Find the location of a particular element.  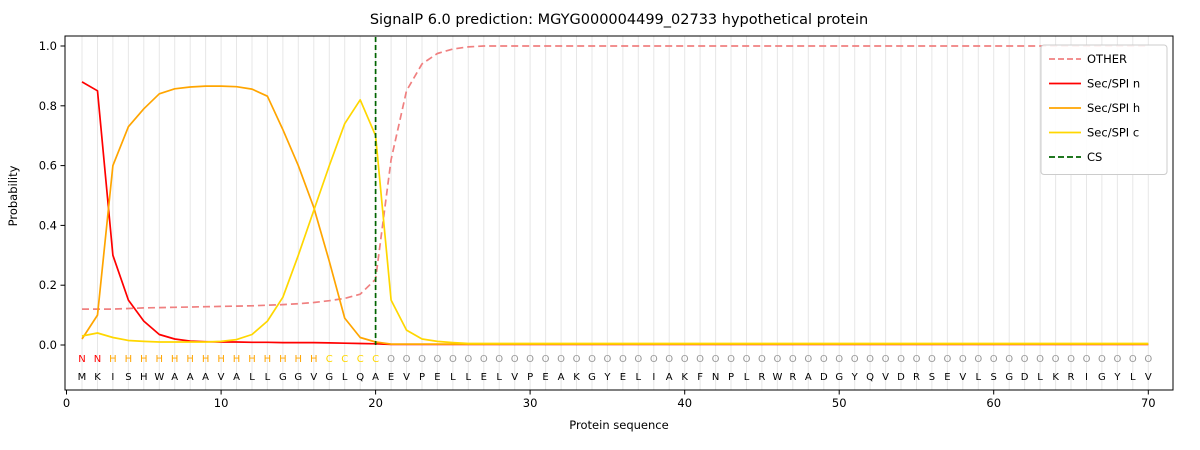

residue-letter: N is located at coordinates (715, 377).